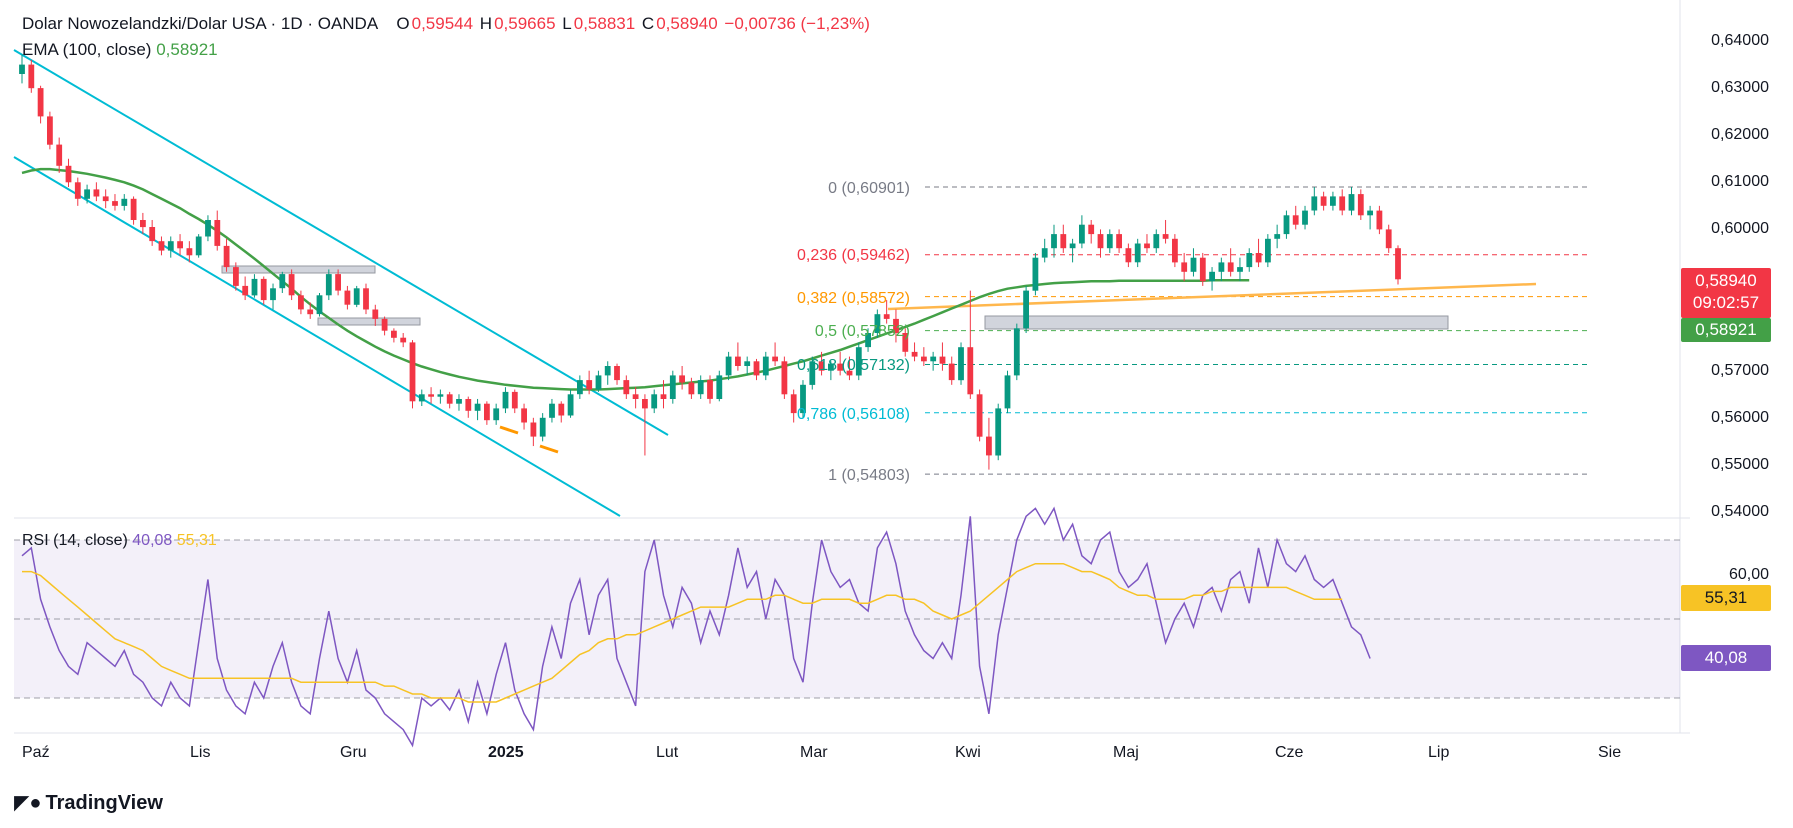 The image size is (1793, 828). What do you see at coordinates (1740, 40) in the screenshot?
I see `price-tick: 0,64000` at bounding box center [1740, 40].